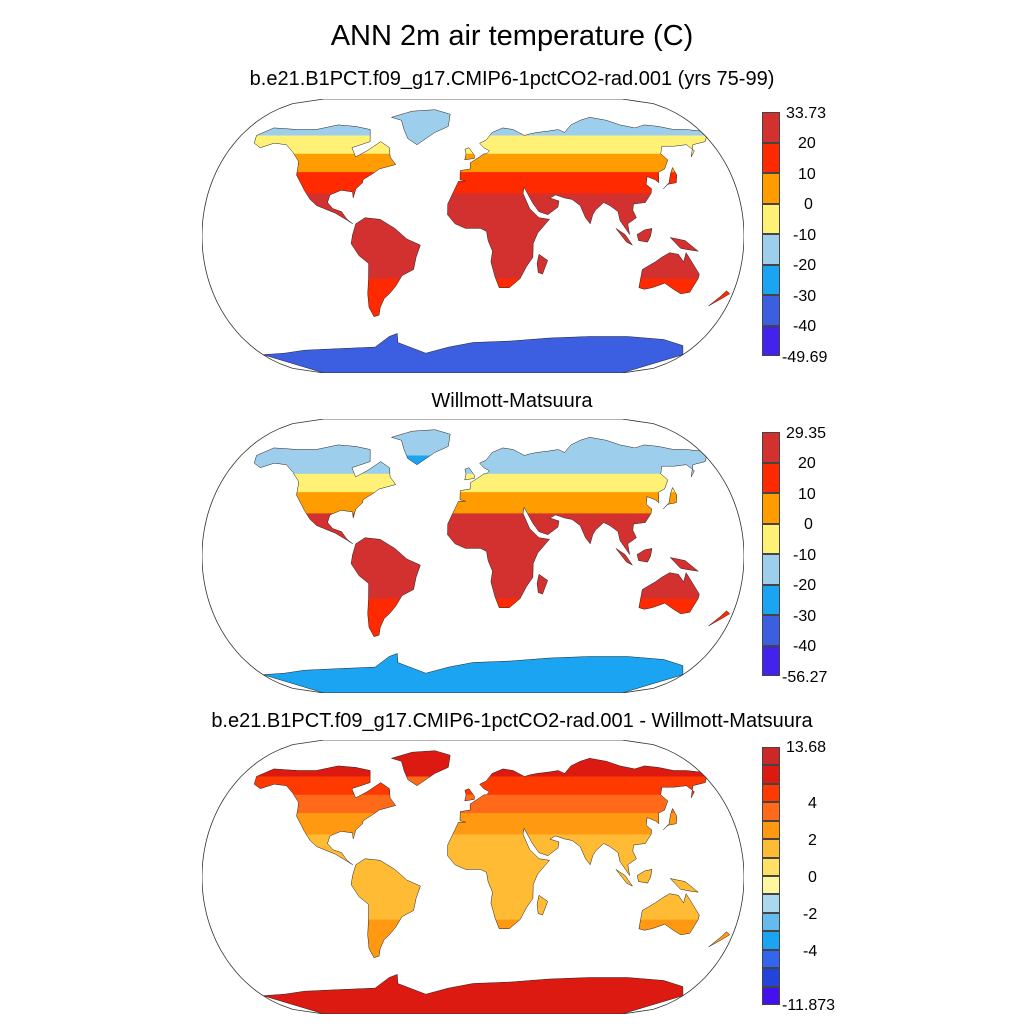 The height and width of the screenshot is (1024, 1024). Describe the element at coordinates (805, 265) in the screenshot. I see `colorbar-model-label: -20` at that location.